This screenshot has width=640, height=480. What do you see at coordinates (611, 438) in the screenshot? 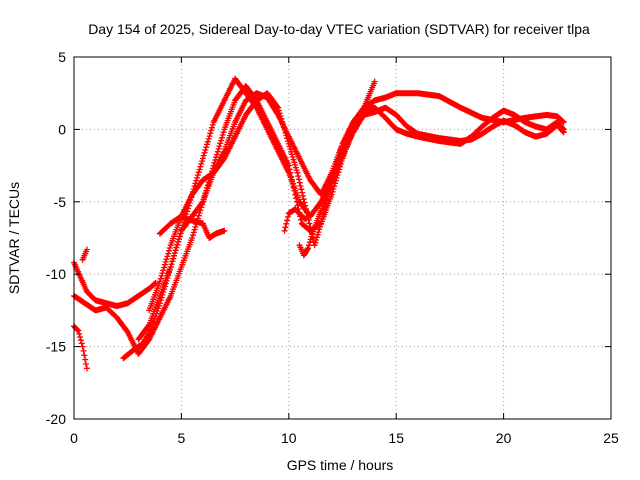
I see `x-tick-label: 25` at bounding box center [611, 438].